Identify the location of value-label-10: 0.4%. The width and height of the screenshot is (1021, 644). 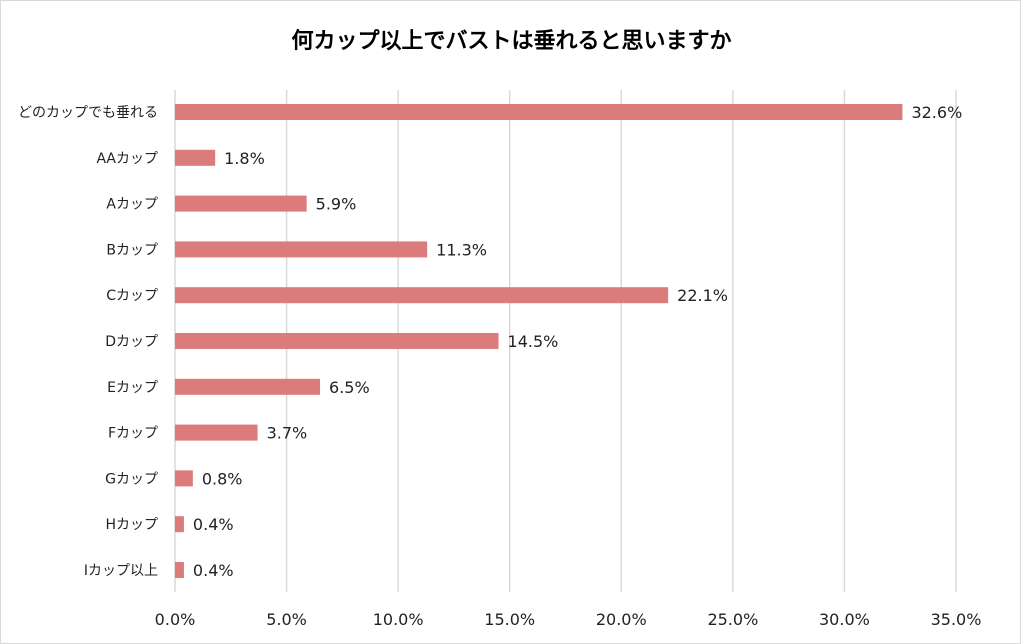
(213, 570).